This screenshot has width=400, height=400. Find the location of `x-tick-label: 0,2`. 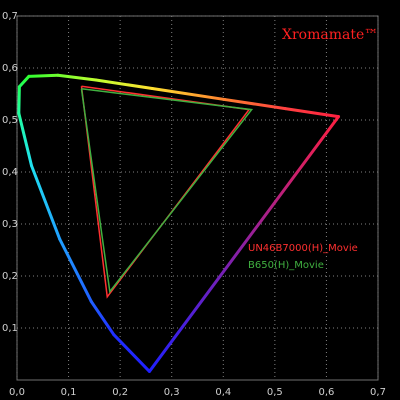

x-tick-label: 0,2 is located at coordinates (120, 392).